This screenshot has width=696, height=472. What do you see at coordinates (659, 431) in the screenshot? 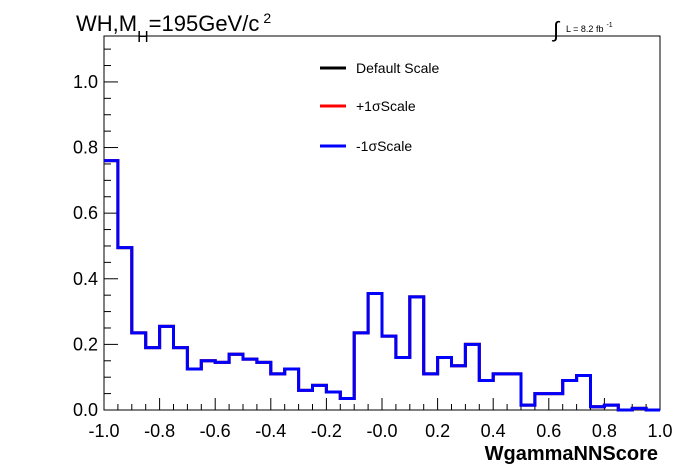
I see `x-tick-label: 1.0` at bounding box center [659, 431].